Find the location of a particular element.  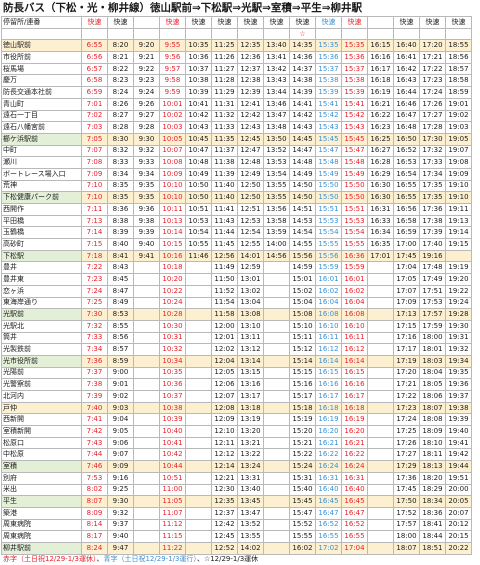

stop-name: 築港 is located at coordinates (41, 513).